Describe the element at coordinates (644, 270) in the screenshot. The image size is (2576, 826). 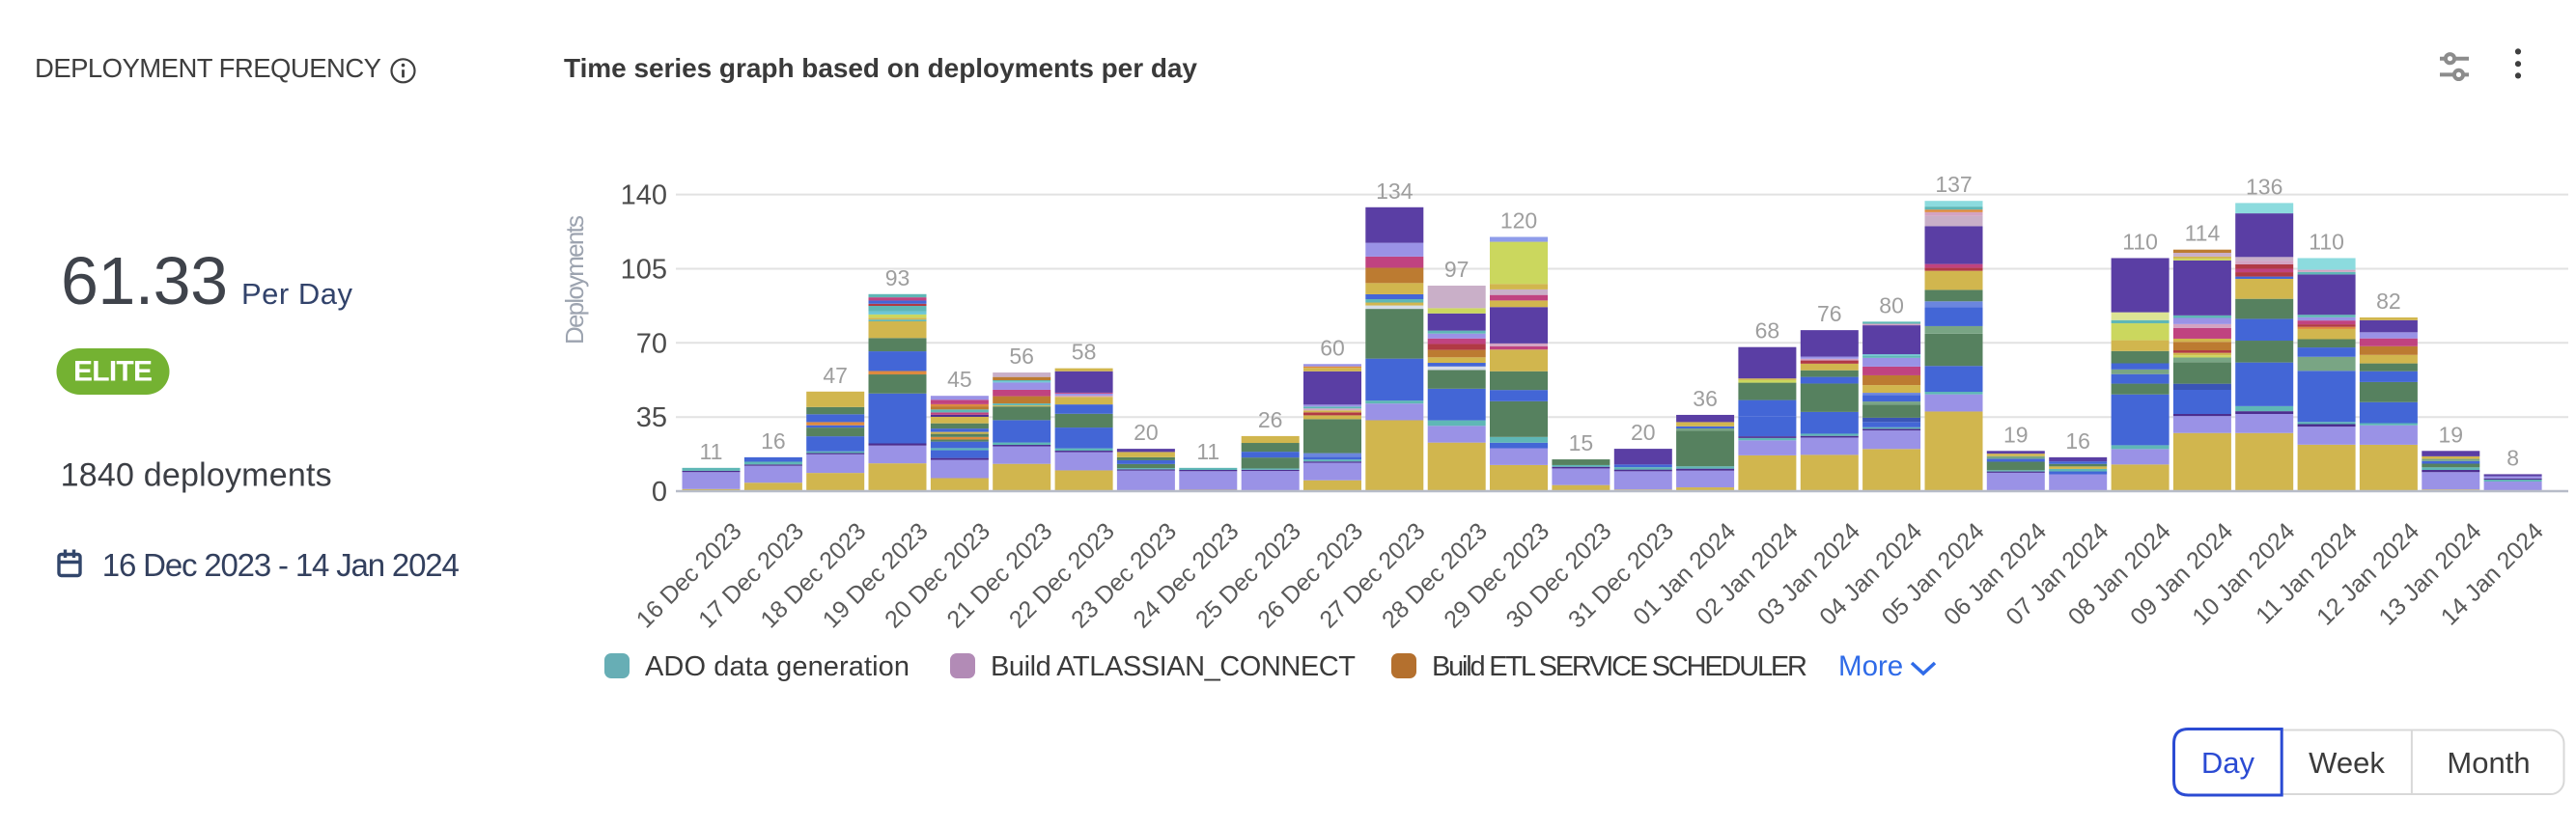
I see `svg-text: 105` at that location.